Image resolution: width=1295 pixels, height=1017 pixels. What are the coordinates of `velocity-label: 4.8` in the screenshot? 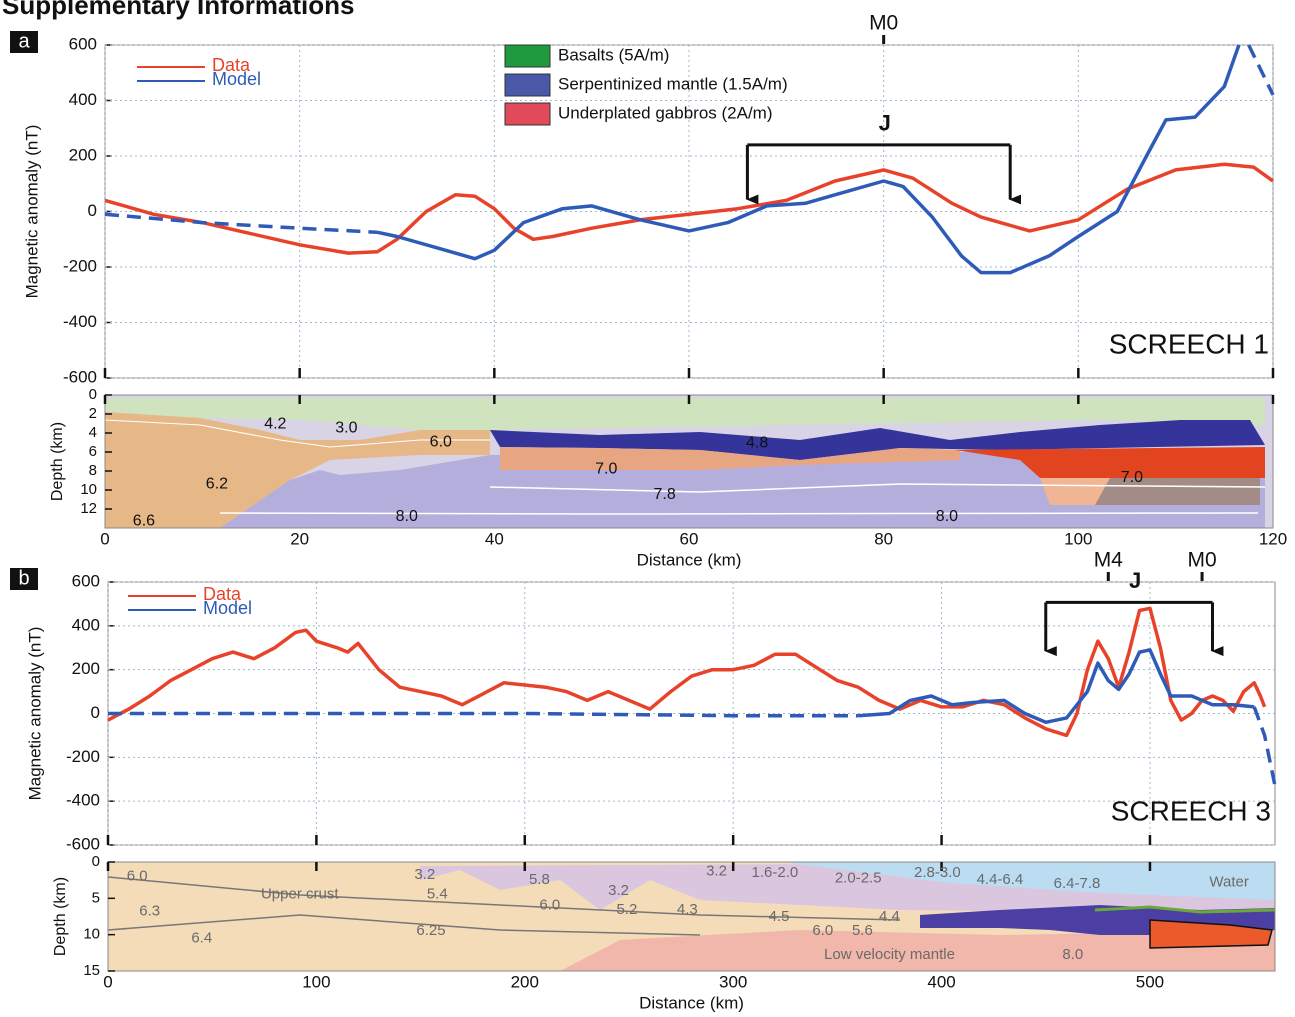 It's located at (757, 443).